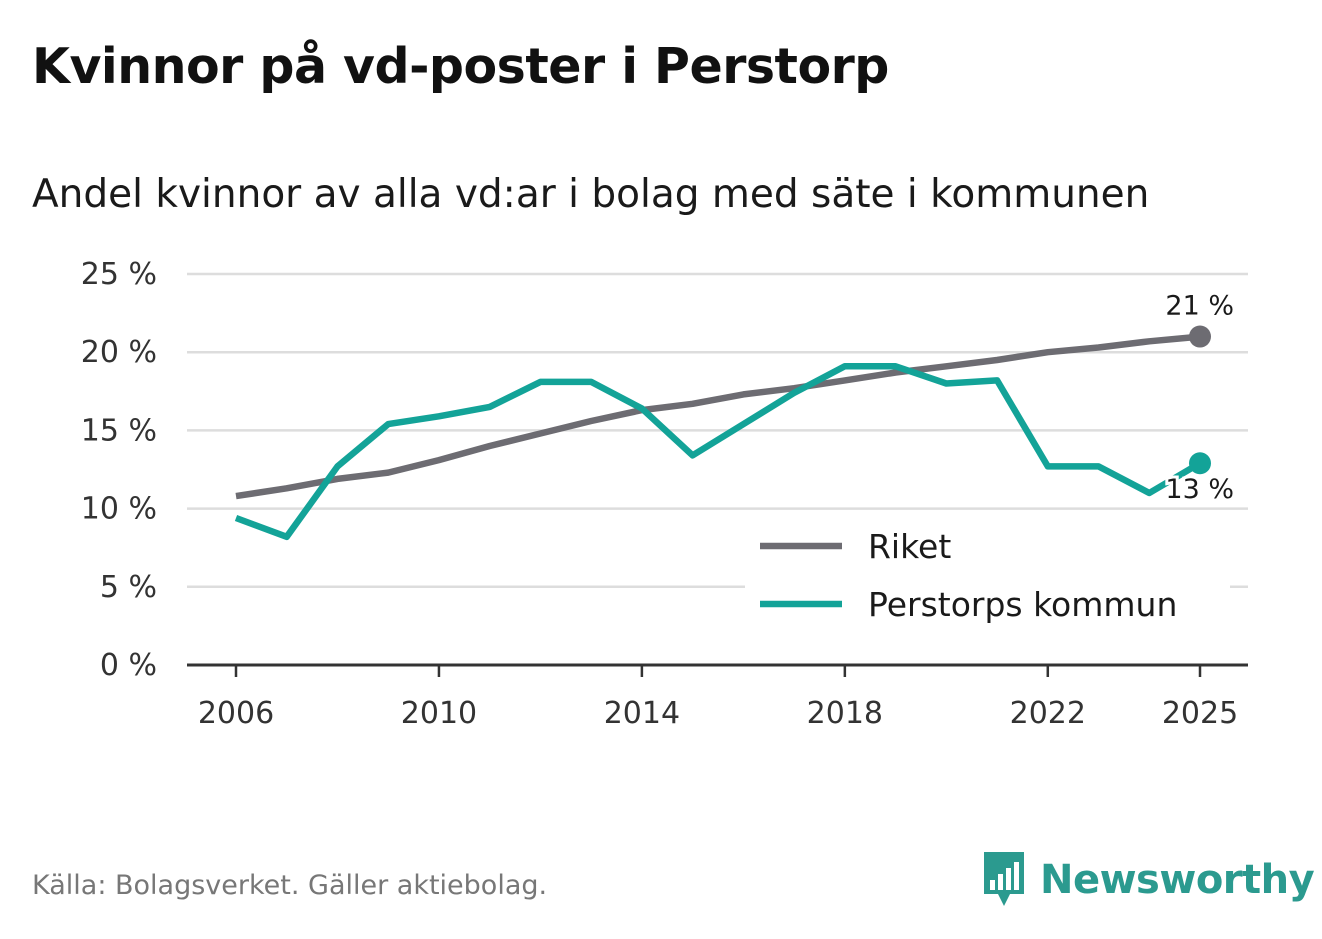 The width and height of the screenshot is (1322, 939). What do you see at coordinates (1200, 463) in the screenshot?
I see `end-marker-perstorps-kommun` at bounding box center [1200, 463].